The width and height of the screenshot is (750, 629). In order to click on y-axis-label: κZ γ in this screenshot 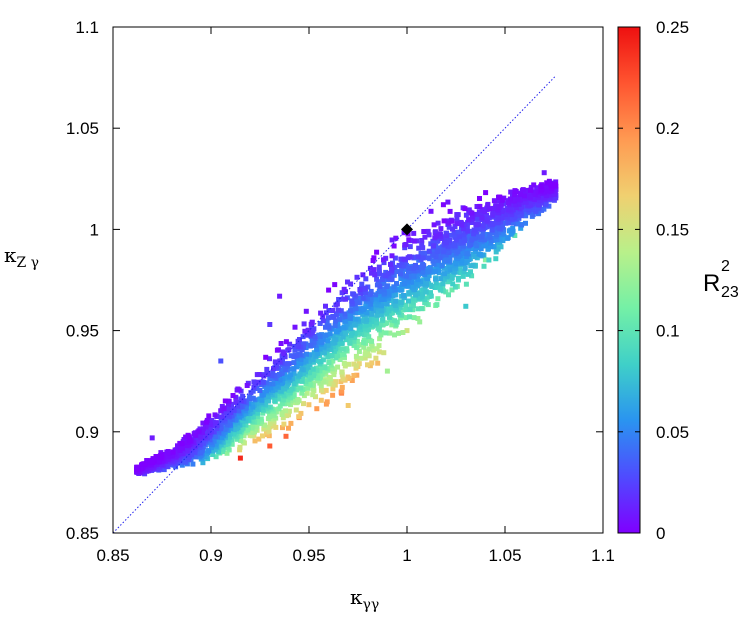, I will do `click(21, 257)`.